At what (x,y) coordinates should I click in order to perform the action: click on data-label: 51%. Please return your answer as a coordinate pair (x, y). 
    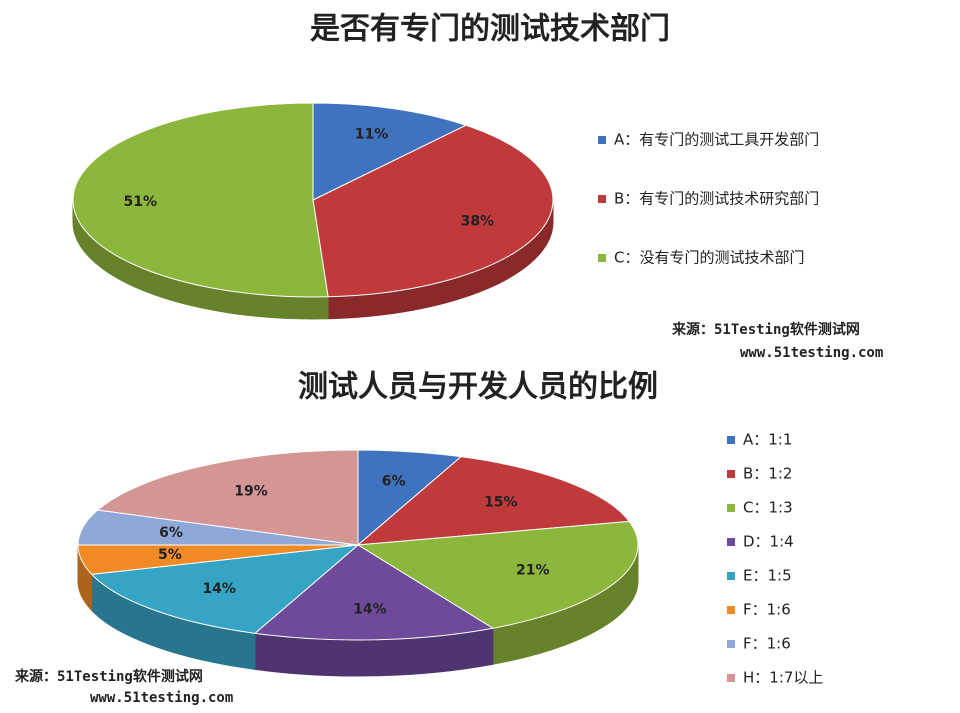
    Looking at the image, I should click on (141, 202).